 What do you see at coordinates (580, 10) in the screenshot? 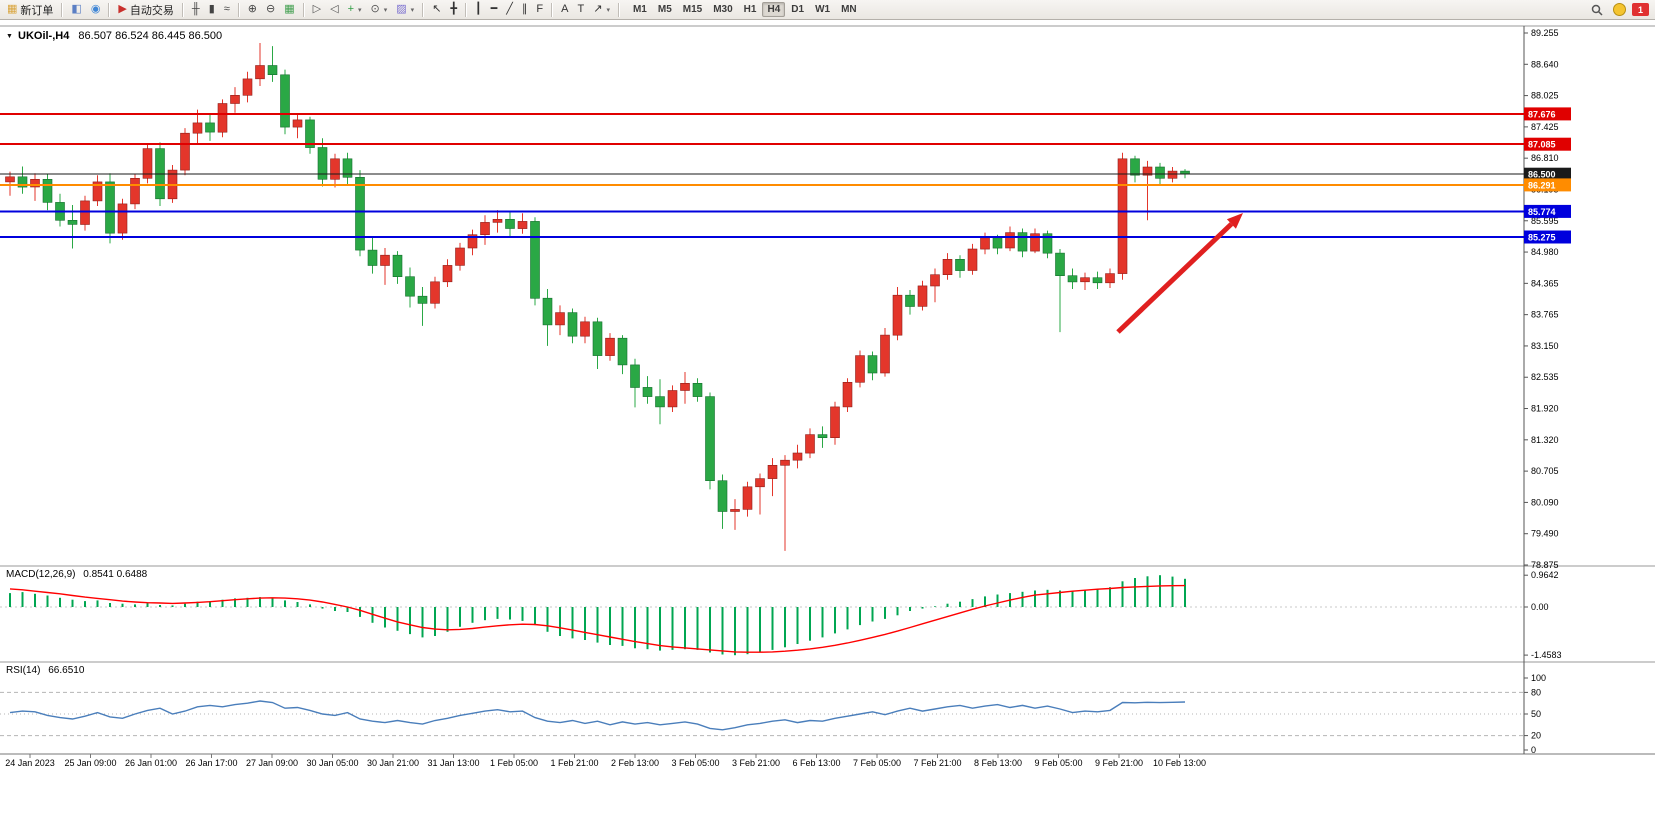
I see `label-button: T` at bounding box center [580, 10].